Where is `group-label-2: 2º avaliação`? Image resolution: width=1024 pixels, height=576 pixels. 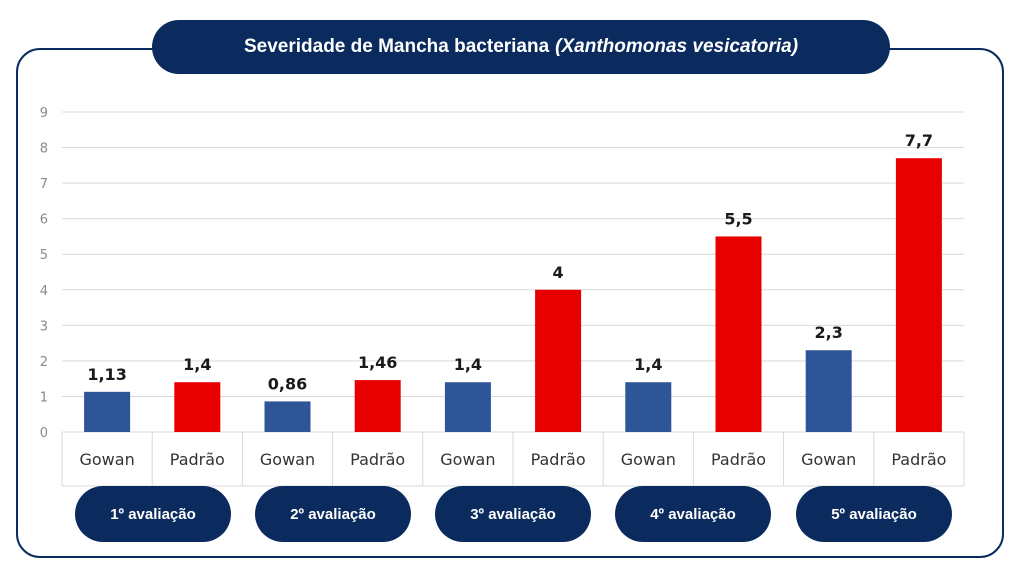
group-label-2: 2º avaliação is located at coordinates (333, 514).